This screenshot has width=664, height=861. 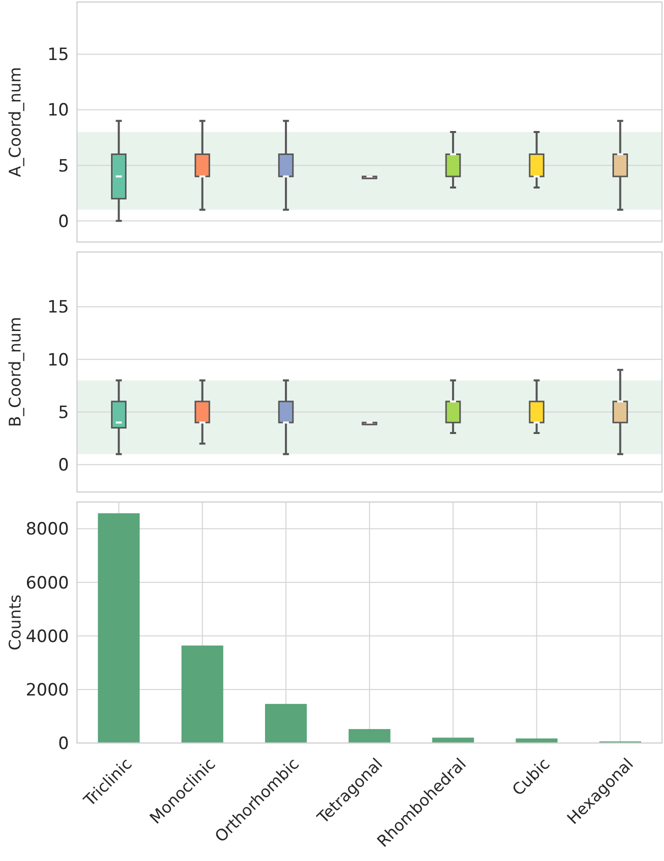 What do you see at coordinates (15, 122) in the screenshot?
I see `y-axis-title: A_Coord_num` at bounding box center [15, 122].